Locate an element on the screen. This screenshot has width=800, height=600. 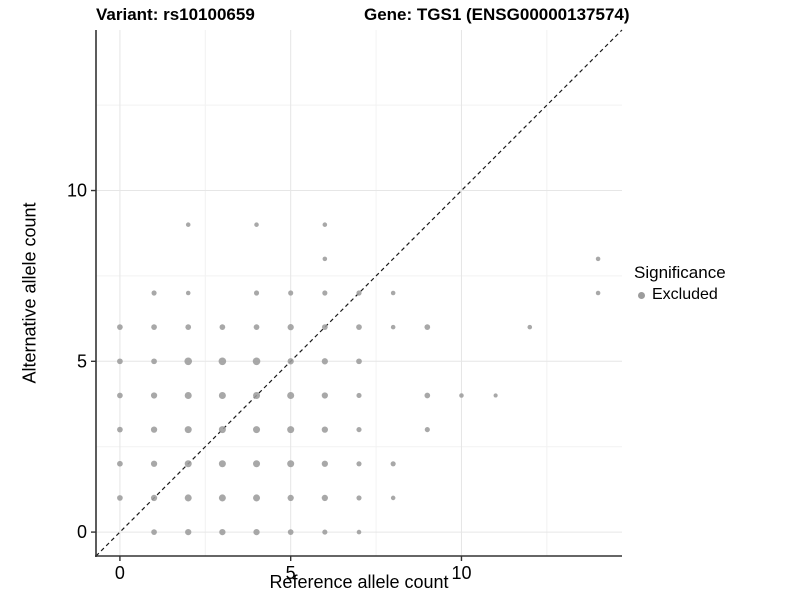
excluded-point-icon is located at coordinates (641, 295).